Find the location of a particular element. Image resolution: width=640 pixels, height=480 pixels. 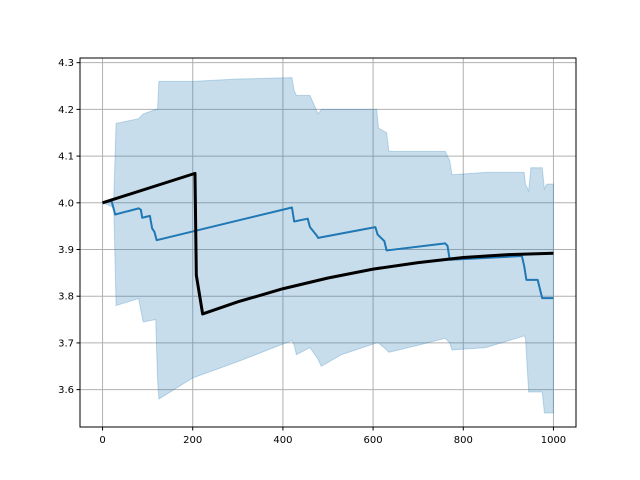

y-tick-label: 4.1 is located at coordinates (66, 157).